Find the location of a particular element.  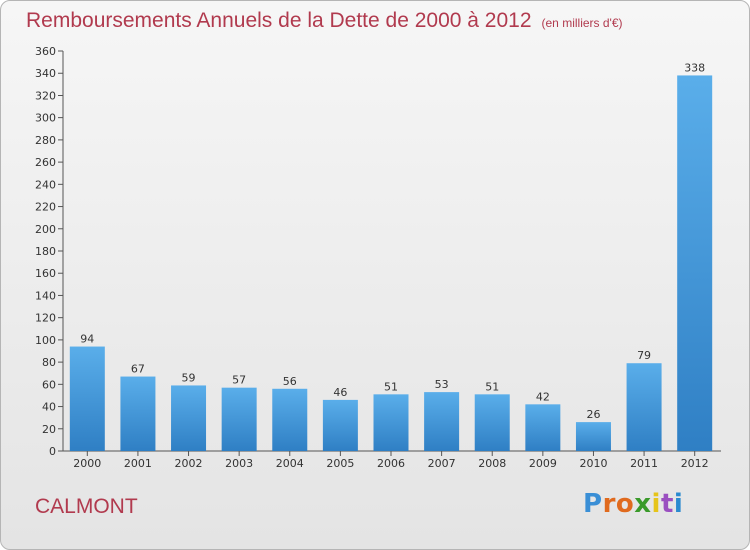

x-tick-label: 2009 is located at coordinates (543, 463).